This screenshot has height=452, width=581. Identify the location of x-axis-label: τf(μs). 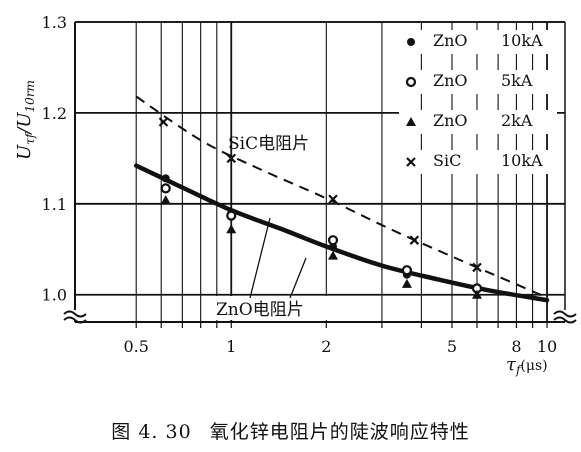
(527, 365).